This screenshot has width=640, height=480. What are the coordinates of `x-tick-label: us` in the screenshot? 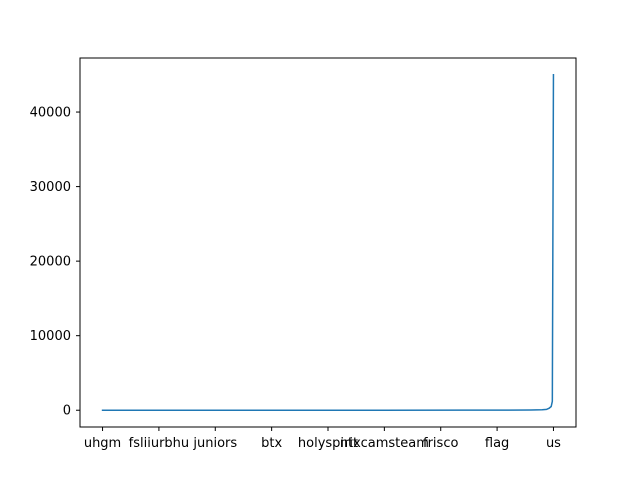 It's located at (553, 443).